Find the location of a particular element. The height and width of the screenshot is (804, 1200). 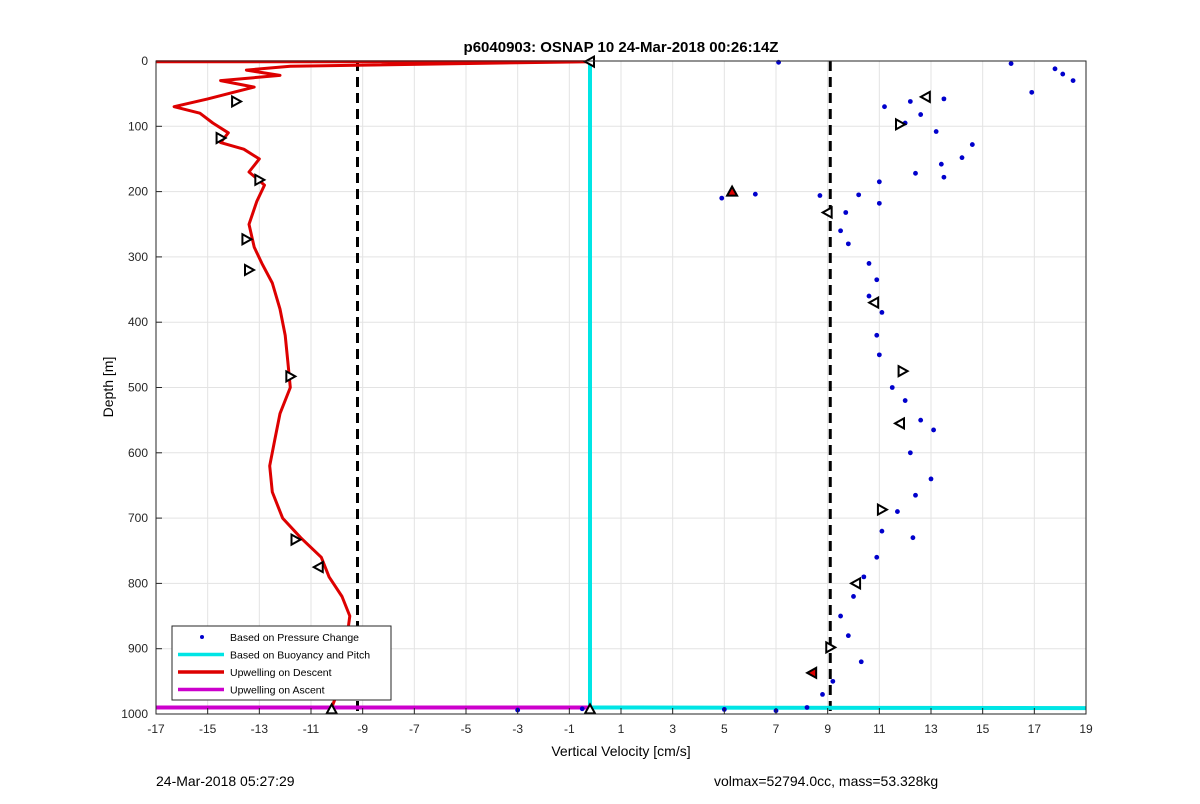

legend-box is located at coordinates (281, 663).